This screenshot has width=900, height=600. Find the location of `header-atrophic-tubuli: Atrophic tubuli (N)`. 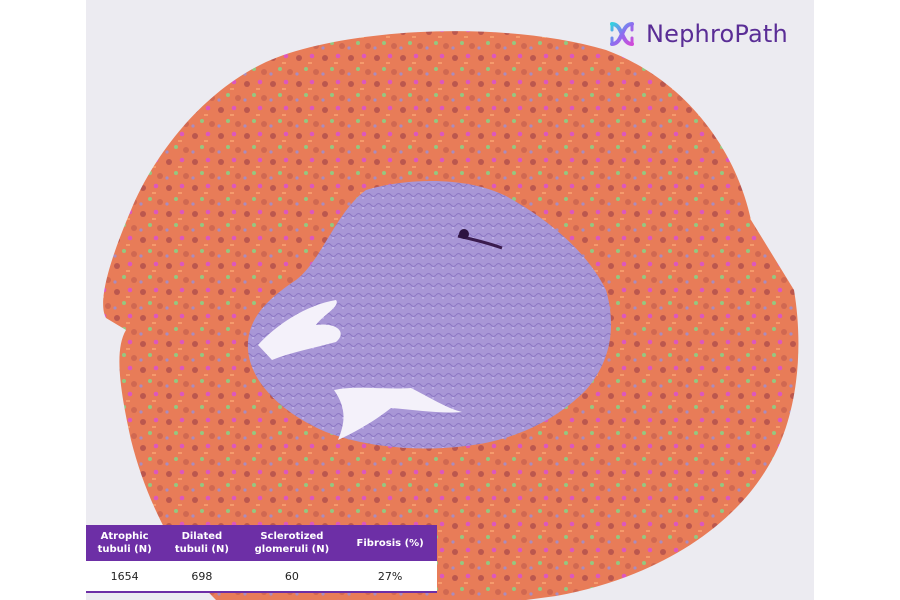

header-atrophic-tubuli: Atrophic tubuli (N) is located at coordinates (125, 543).